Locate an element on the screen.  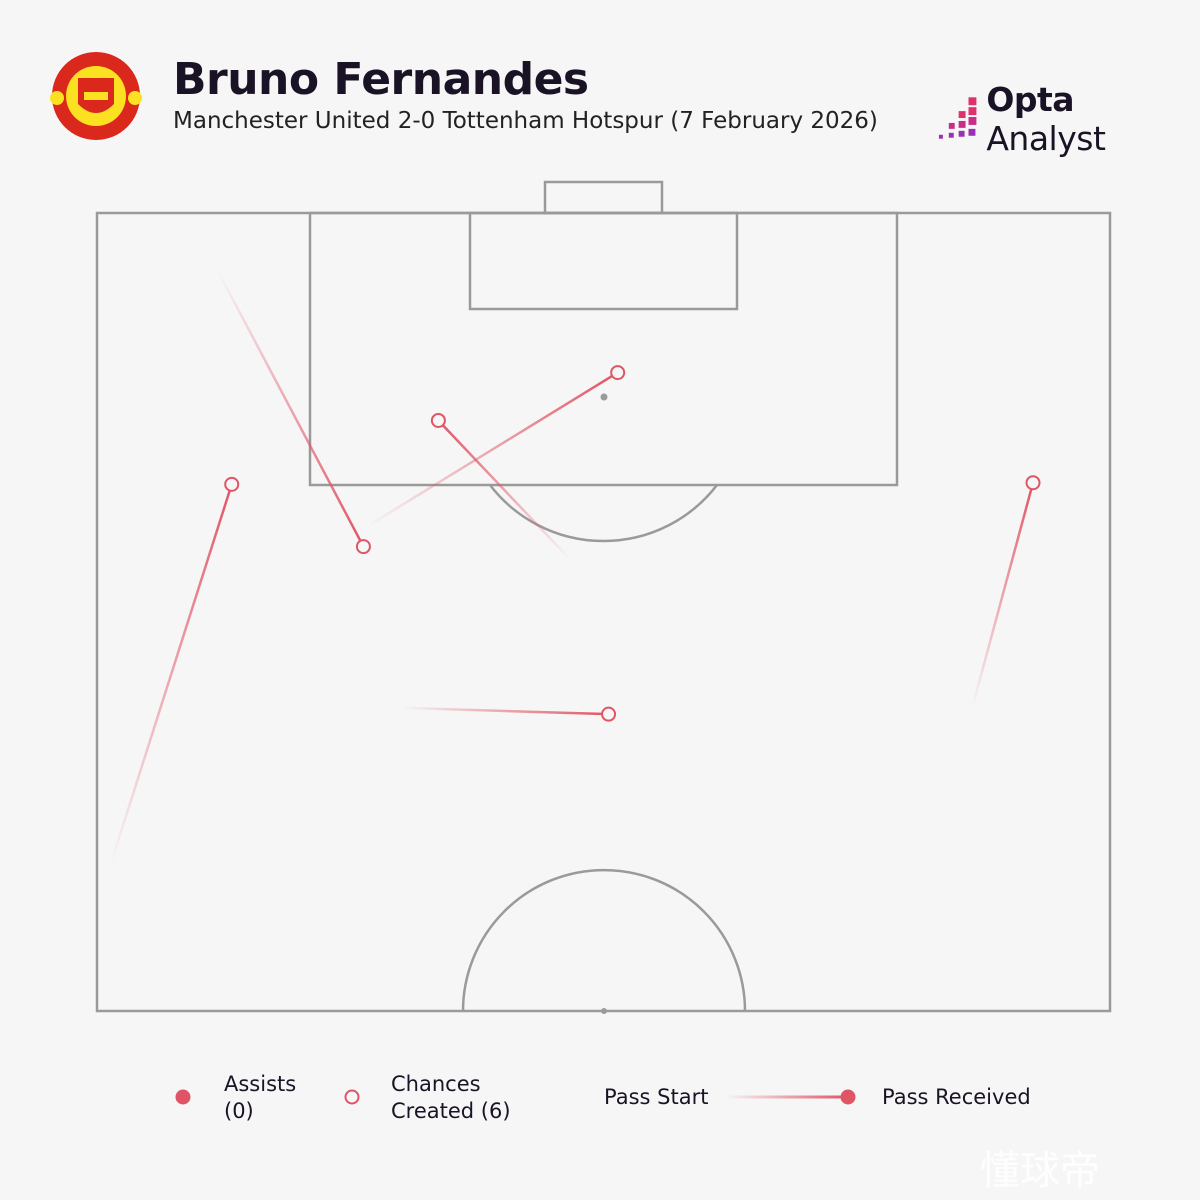
legend-chances-count: Created (6) is located at coordinates (451, 1111).